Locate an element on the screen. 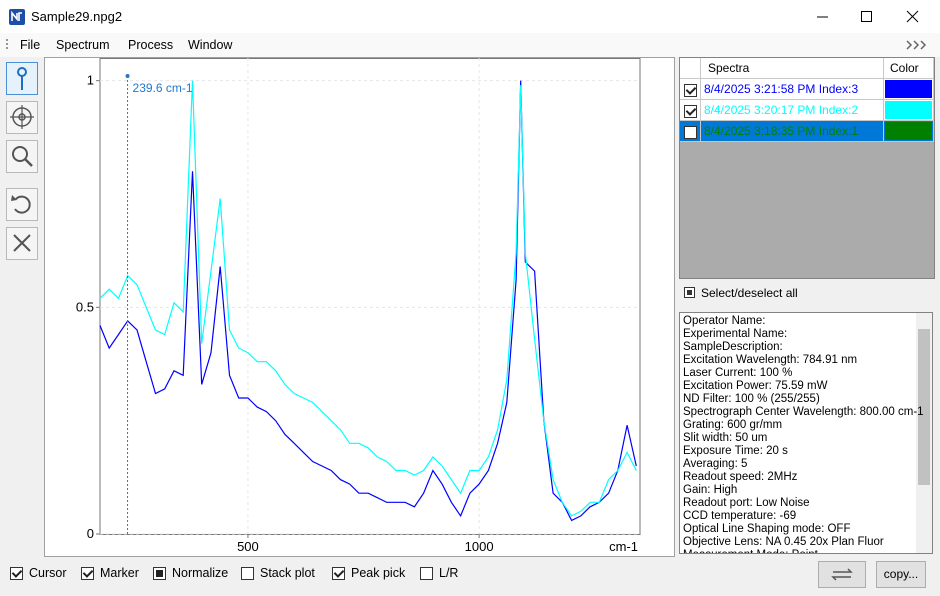 The image size is (940, 596). info-line: Averaging: 5 is located at coordinates (715, 464).